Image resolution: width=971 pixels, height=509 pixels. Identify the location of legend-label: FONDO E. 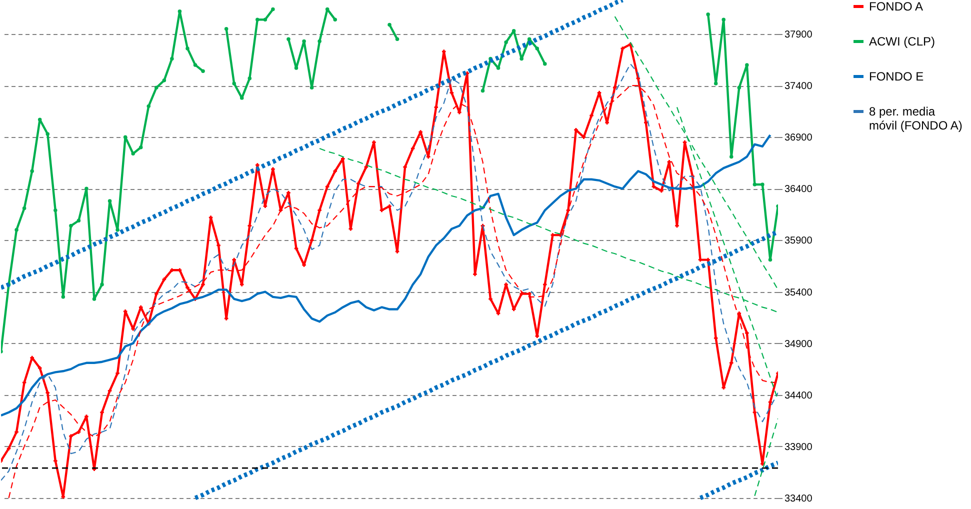
(896, 77).